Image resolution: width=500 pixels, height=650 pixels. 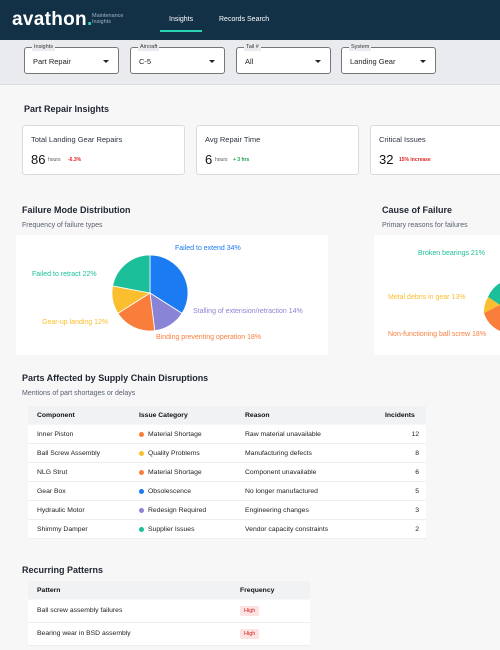 What do you see at coordinates (175, 434) in the screenshot?
I see `cell-category: Material Shortage` at bounding box center [175, 434].